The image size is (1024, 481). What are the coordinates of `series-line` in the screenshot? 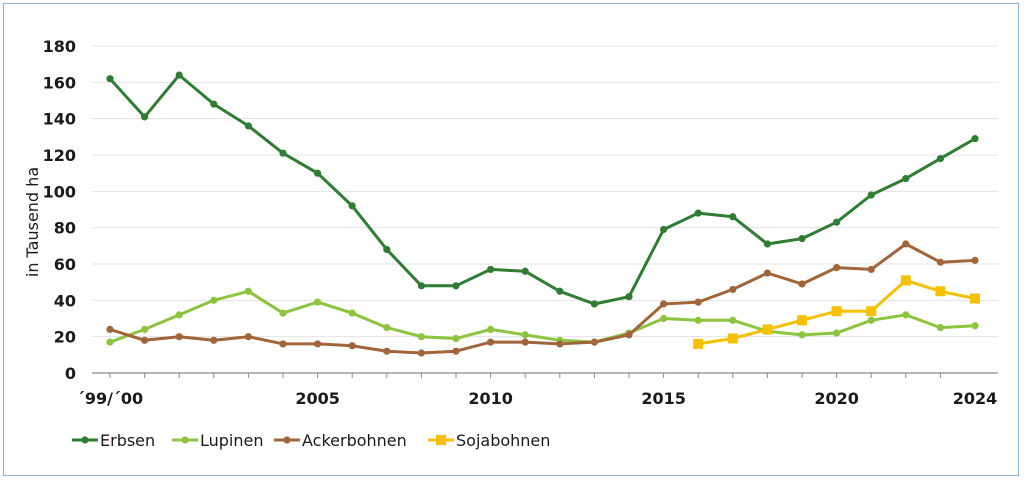 It's located at (542, 316).